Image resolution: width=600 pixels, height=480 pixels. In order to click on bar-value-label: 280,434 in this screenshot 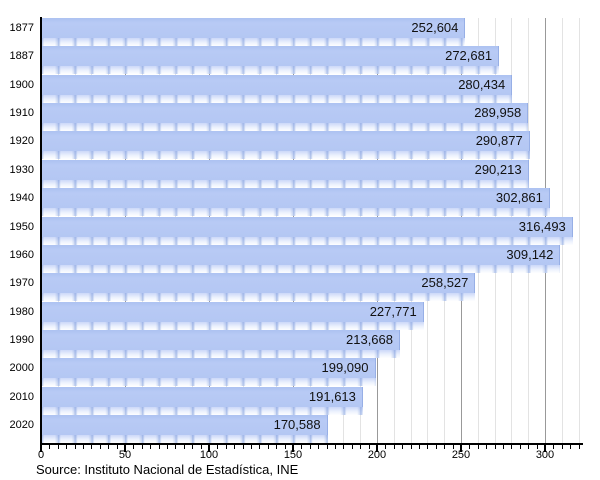, I will do `click(482, 84)`.